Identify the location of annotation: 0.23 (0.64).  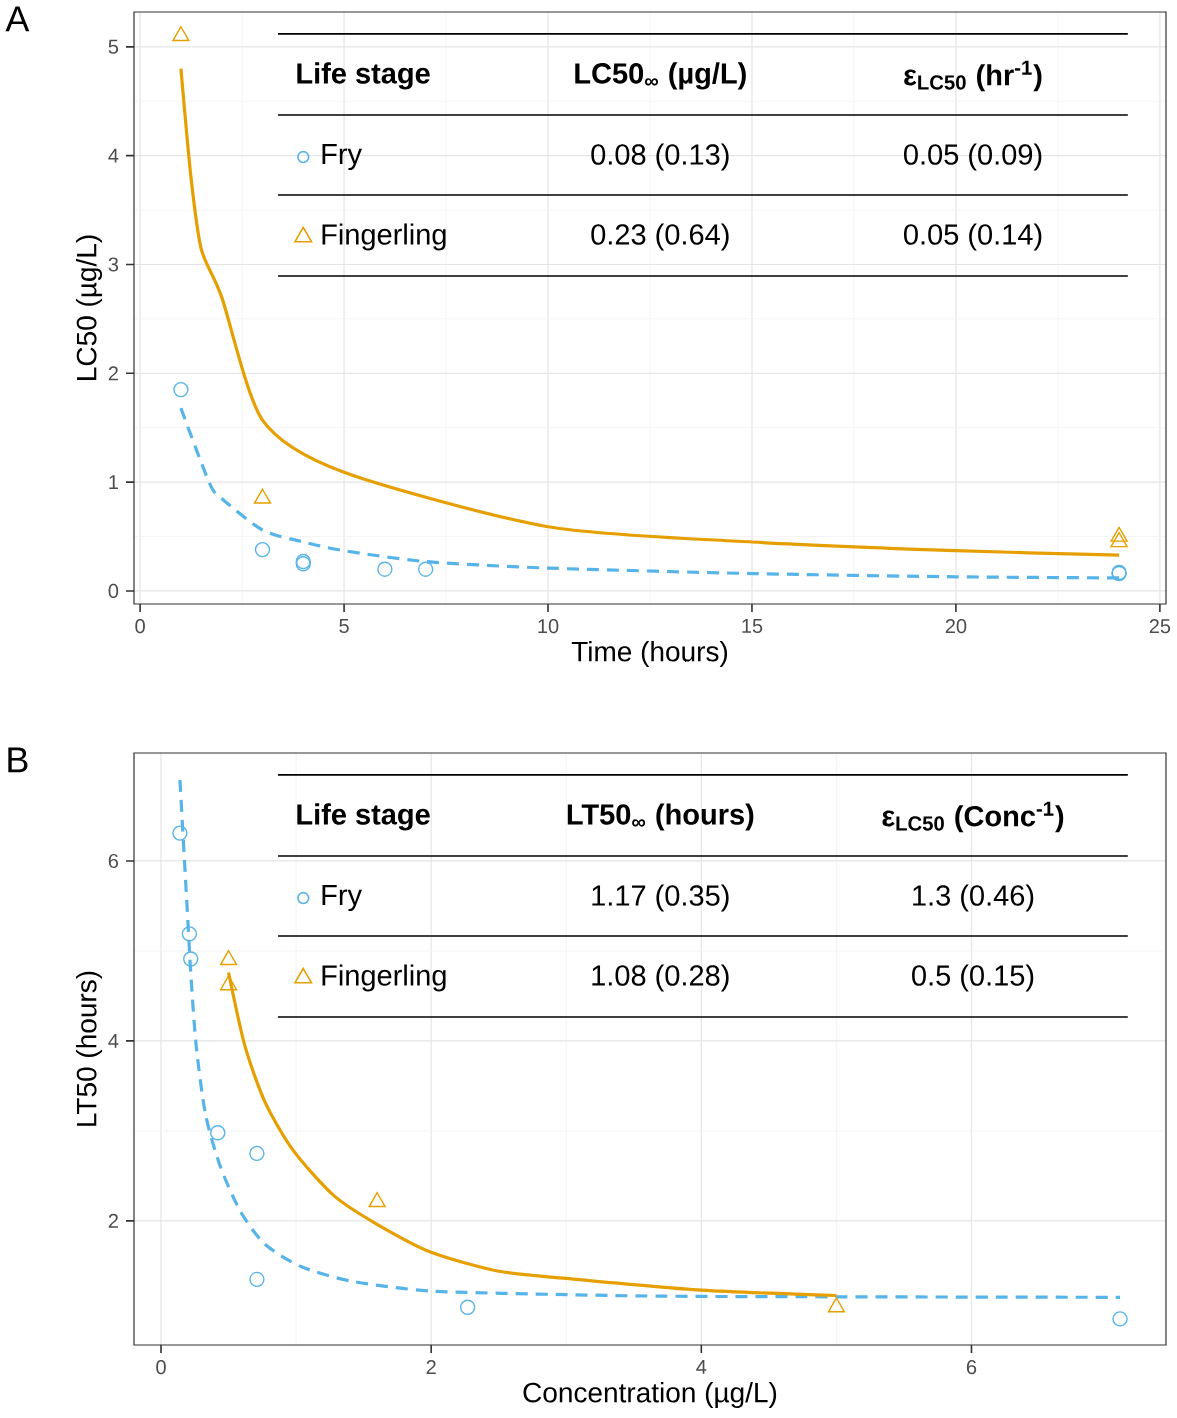
(660, 237).